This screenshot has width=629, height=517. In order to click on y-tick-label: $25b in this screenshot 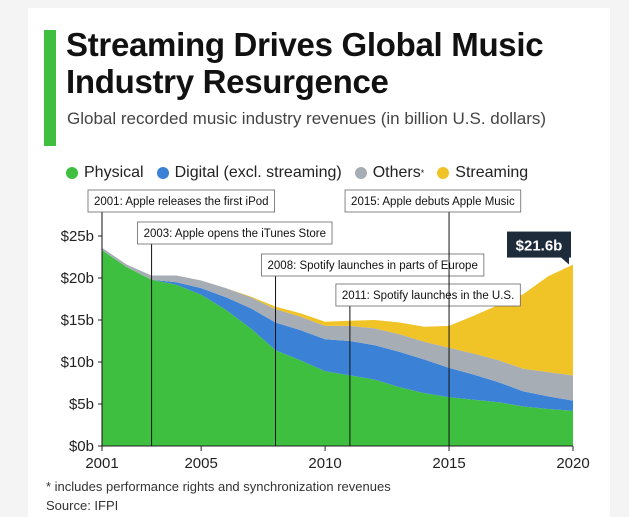, I will do `click(77, 236)`.